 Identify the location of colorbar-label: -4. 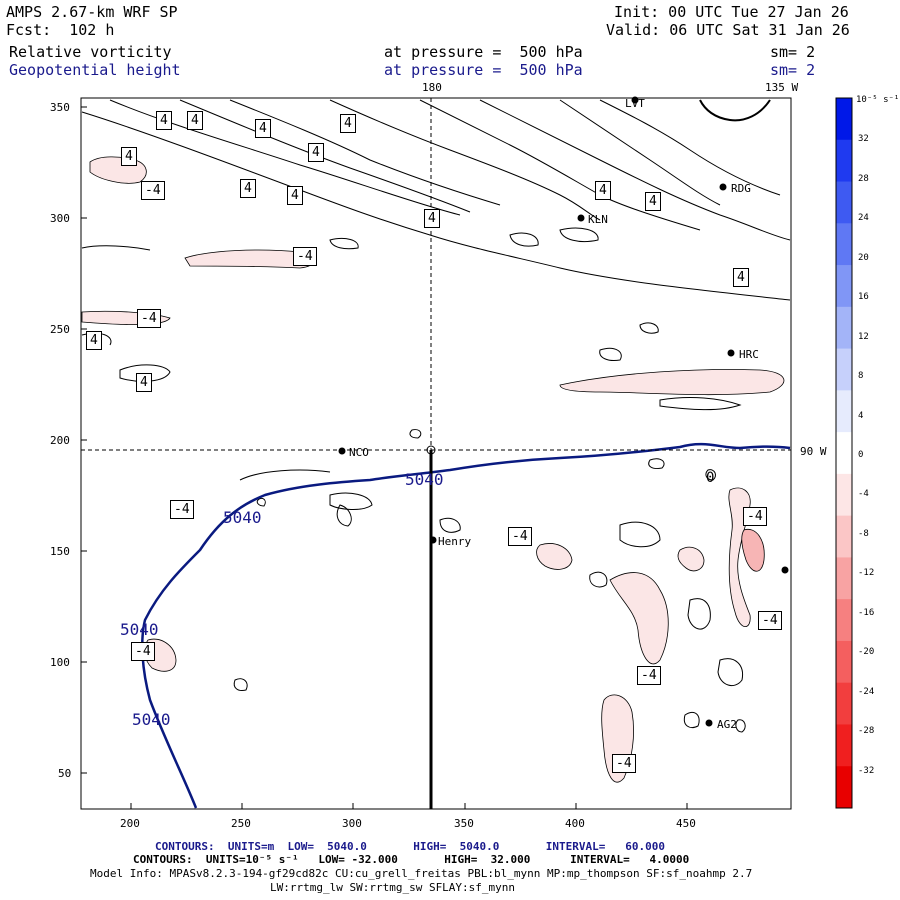
(863, 494).